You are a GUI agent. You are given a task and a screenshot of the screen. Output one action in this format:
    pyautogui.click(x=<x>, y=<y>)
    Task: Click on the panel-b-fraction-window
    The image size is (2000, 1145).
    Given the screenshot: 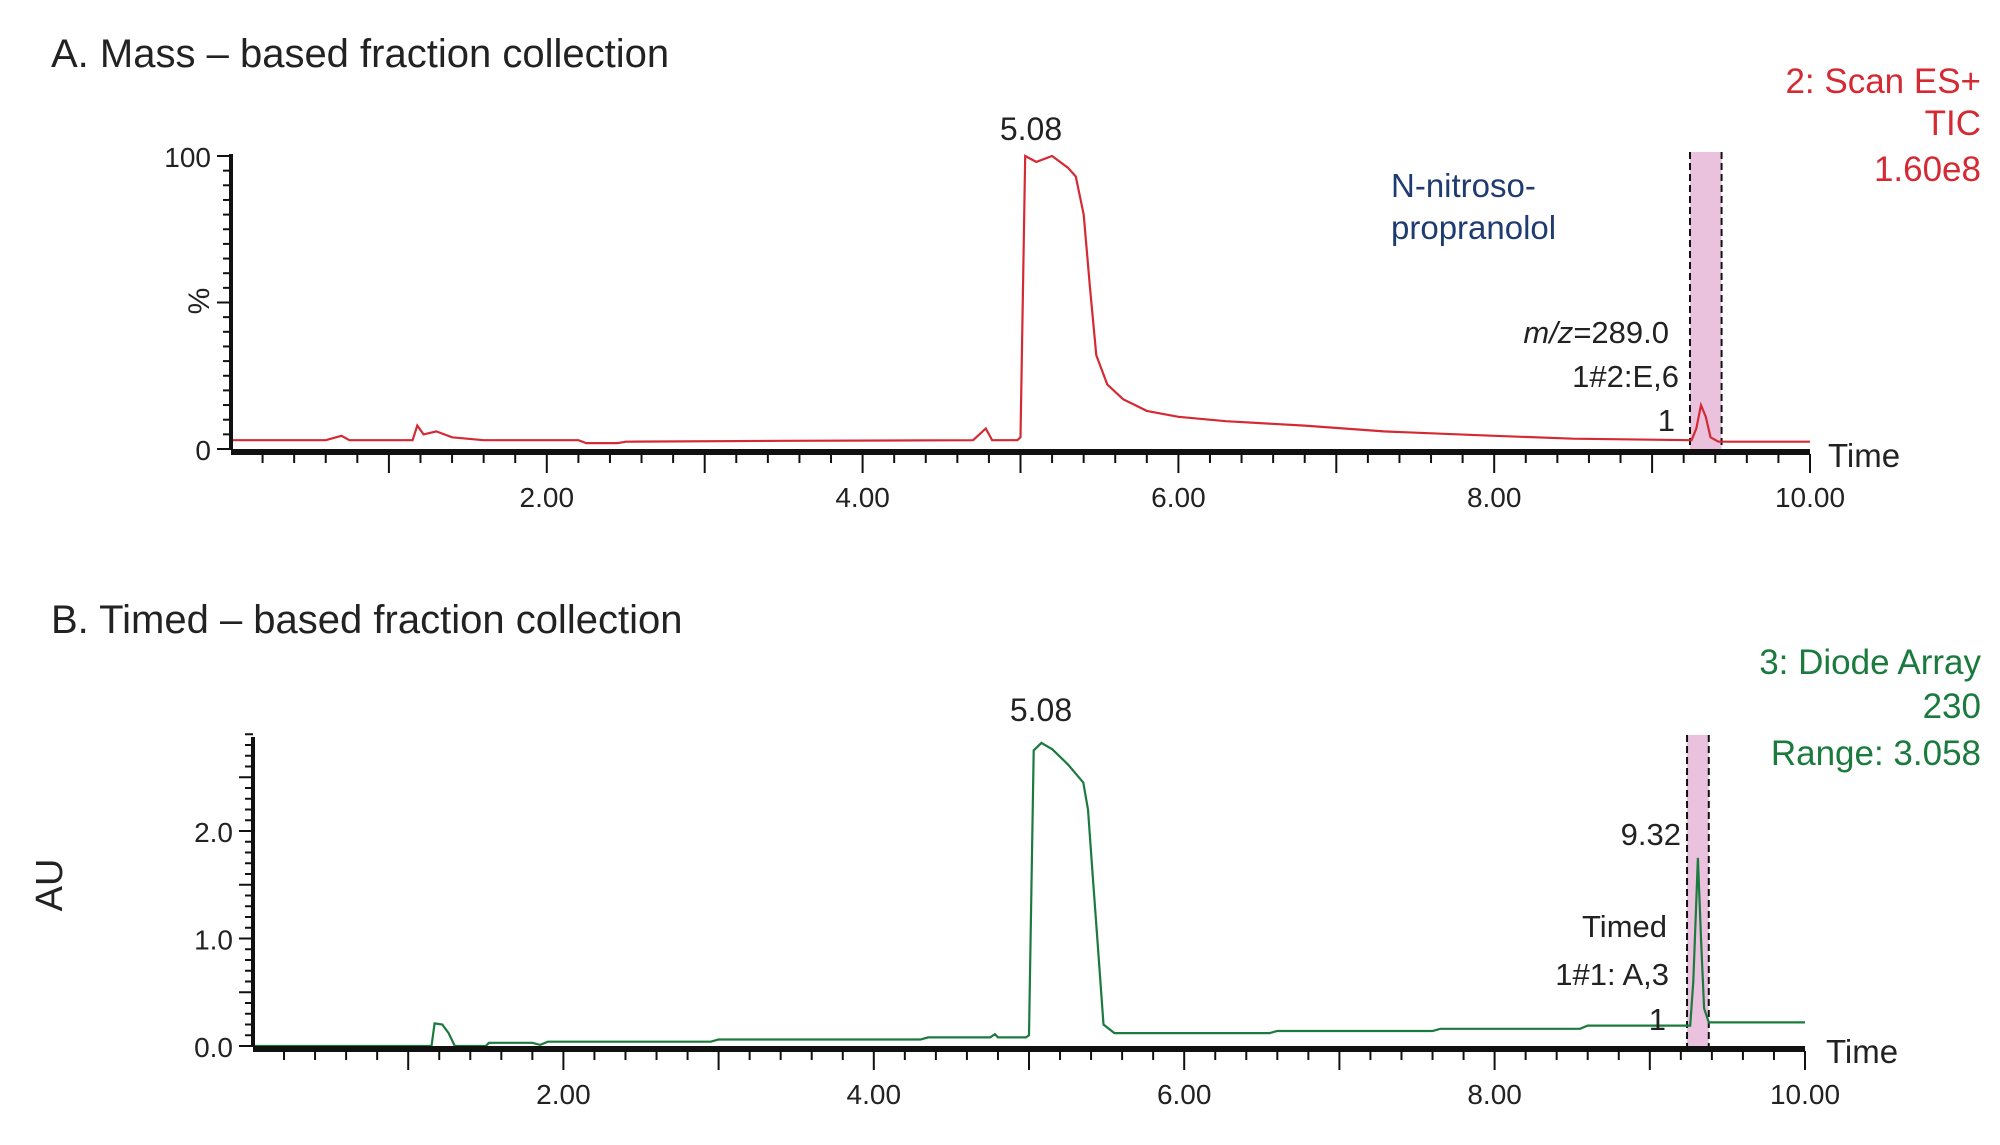 What is the action you would take?
    pyautogui.click(x=1698, y=890)
    